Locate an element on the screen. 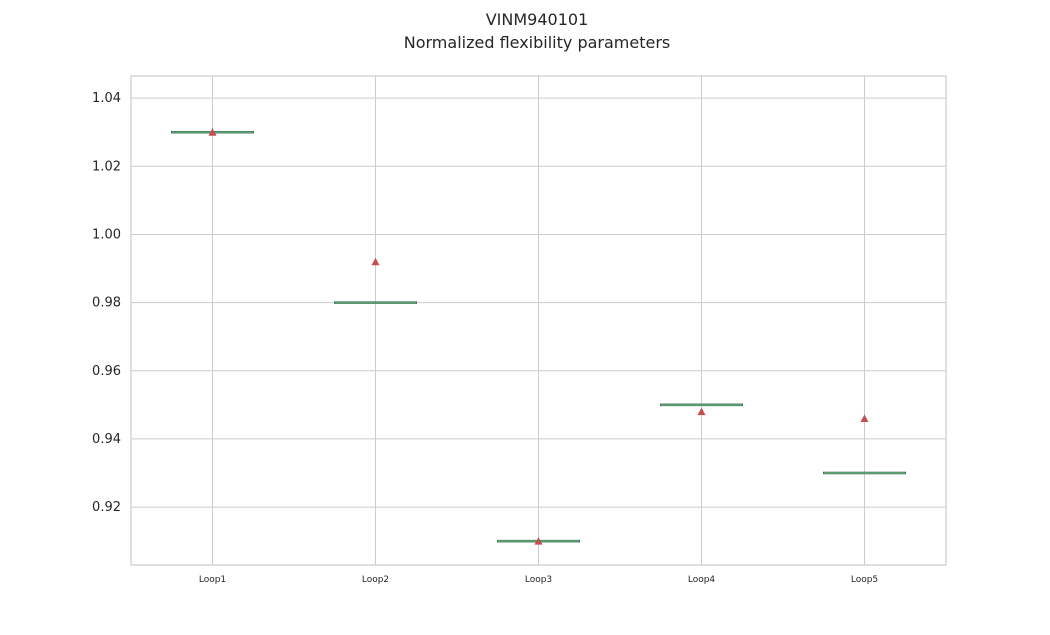  chart-title: VINM940101 is located at coordinates (537, 19).